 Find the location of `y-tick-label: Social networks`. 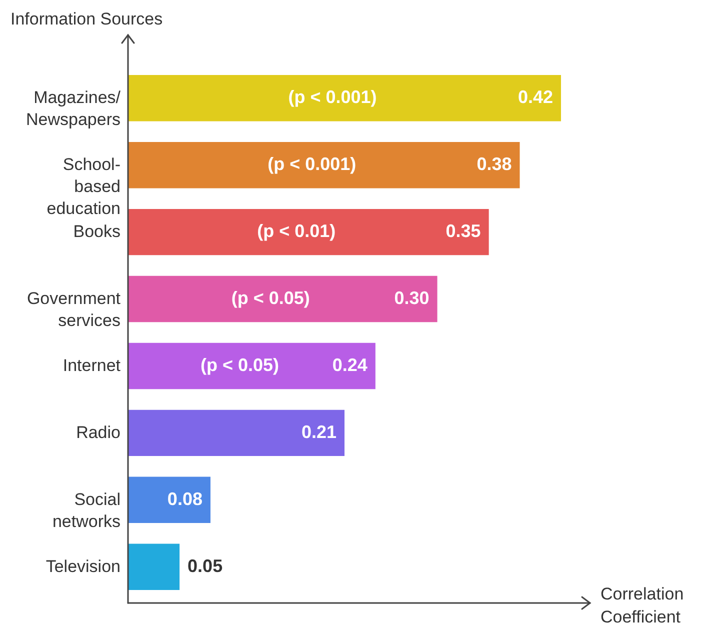

y-tick-label: Social networks is located at coordinates (86, 510).